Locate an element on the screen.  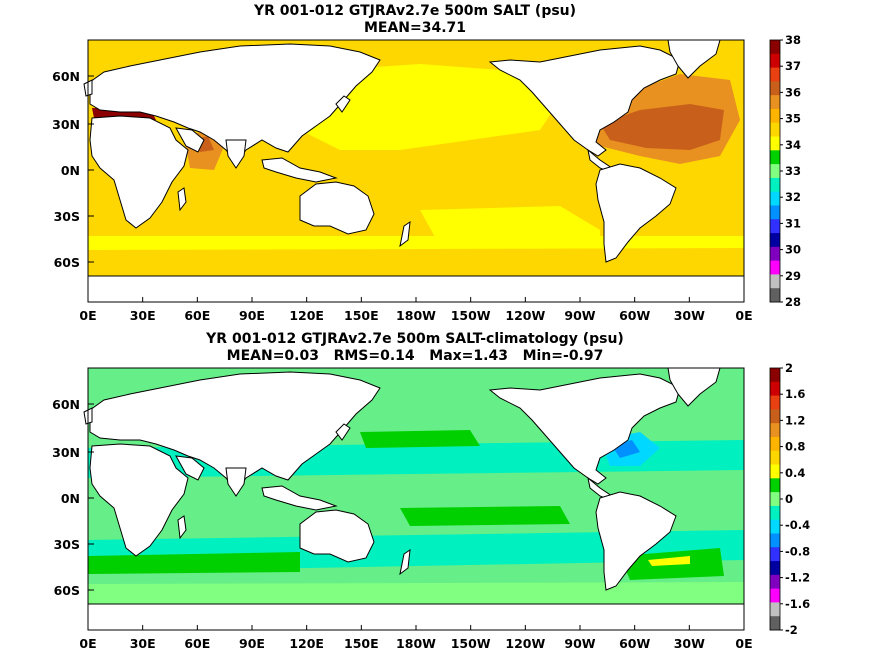
top-southern-band is located at coordinates (416, 243).